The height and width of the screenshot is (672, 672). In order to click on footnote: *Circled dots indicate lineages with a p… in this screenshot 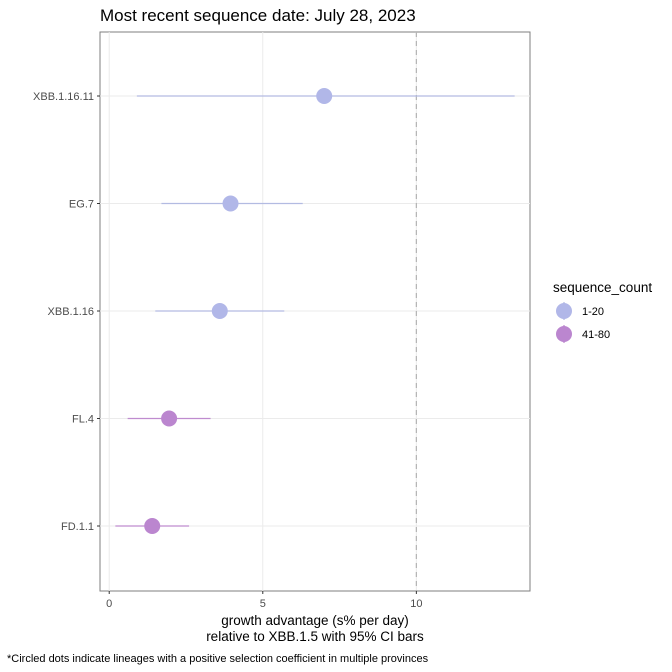, I will do `click(218, 659)`.